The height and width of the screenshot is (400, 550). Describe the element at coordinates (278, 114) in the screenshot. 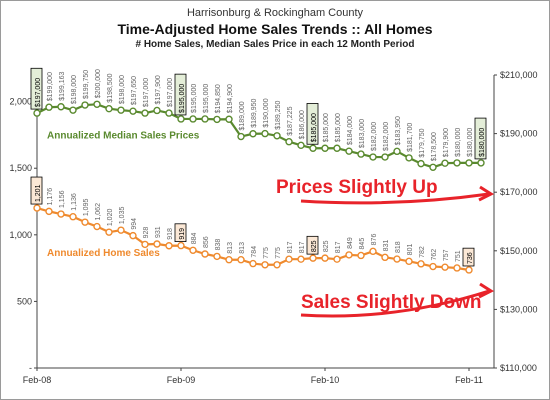

I see `data-label: $189,250` at that location.